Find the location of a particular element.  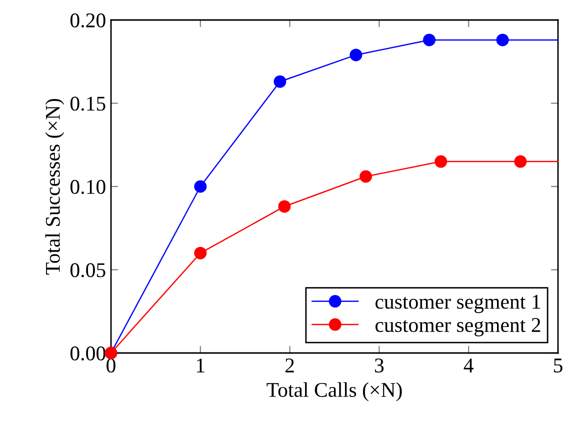

y-tick-label: 0.15 is located at coordinates (88, 103).